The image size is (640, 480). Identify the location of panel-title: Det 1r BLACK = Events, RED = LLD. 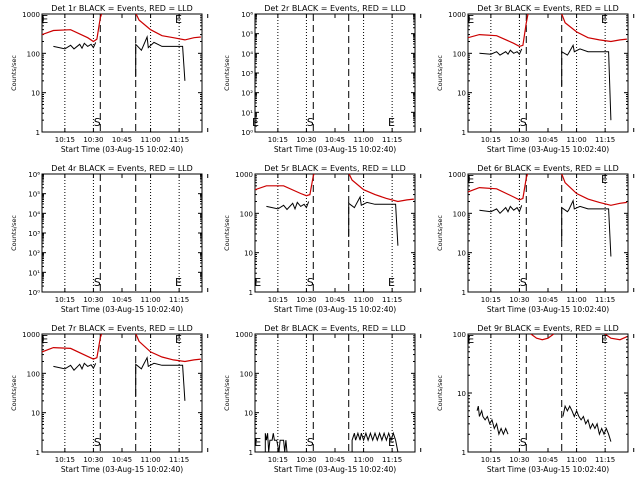
(122, 8).